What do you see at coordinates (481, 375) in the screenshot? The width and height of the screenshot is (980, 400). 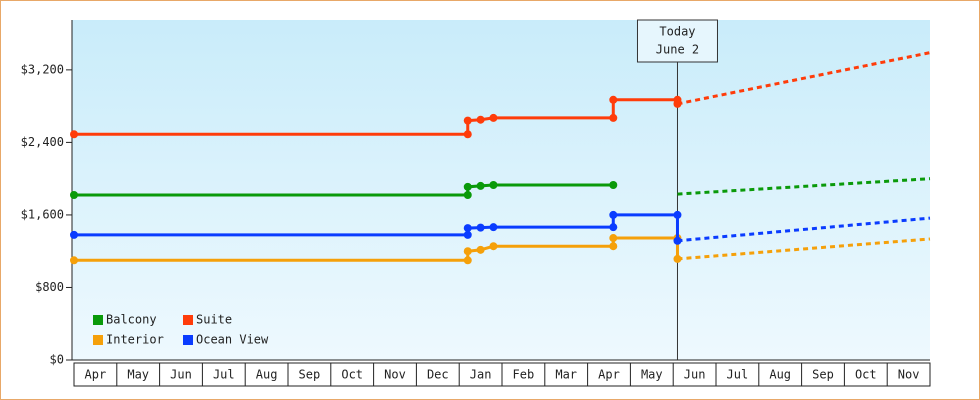 I see `x-tick-label: Jan` at bounding box center [481, 375].